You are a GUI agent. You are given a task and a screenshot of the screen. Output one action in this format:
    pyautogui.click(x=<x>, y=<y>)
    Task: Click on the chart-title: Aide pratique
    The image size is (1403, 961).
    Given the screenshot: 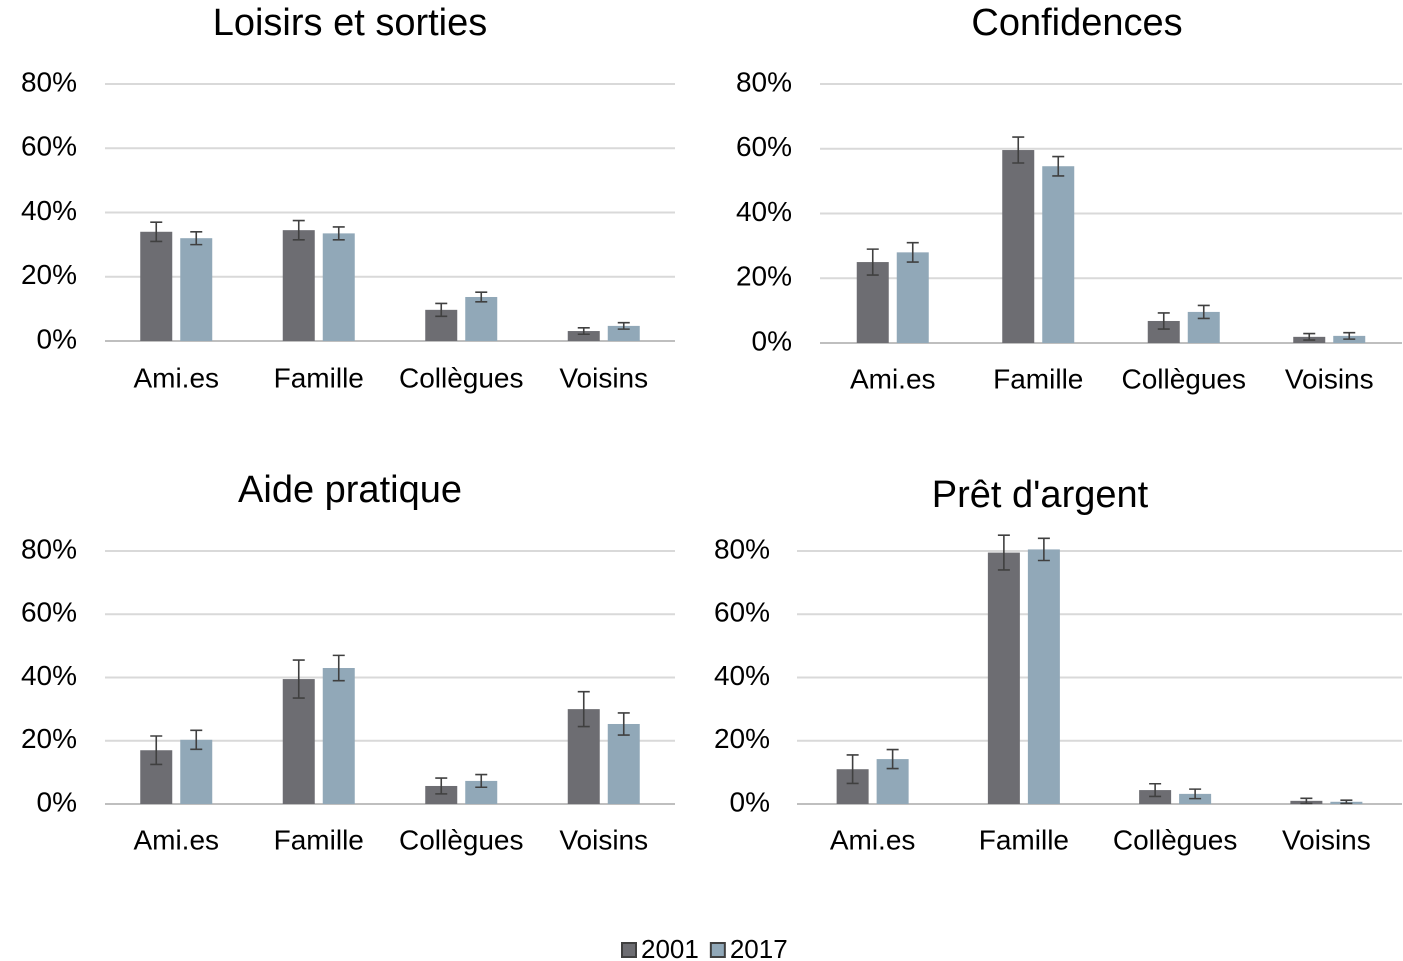 What is the action you would take?
    pyautogui.click(x=350, y=490)
    